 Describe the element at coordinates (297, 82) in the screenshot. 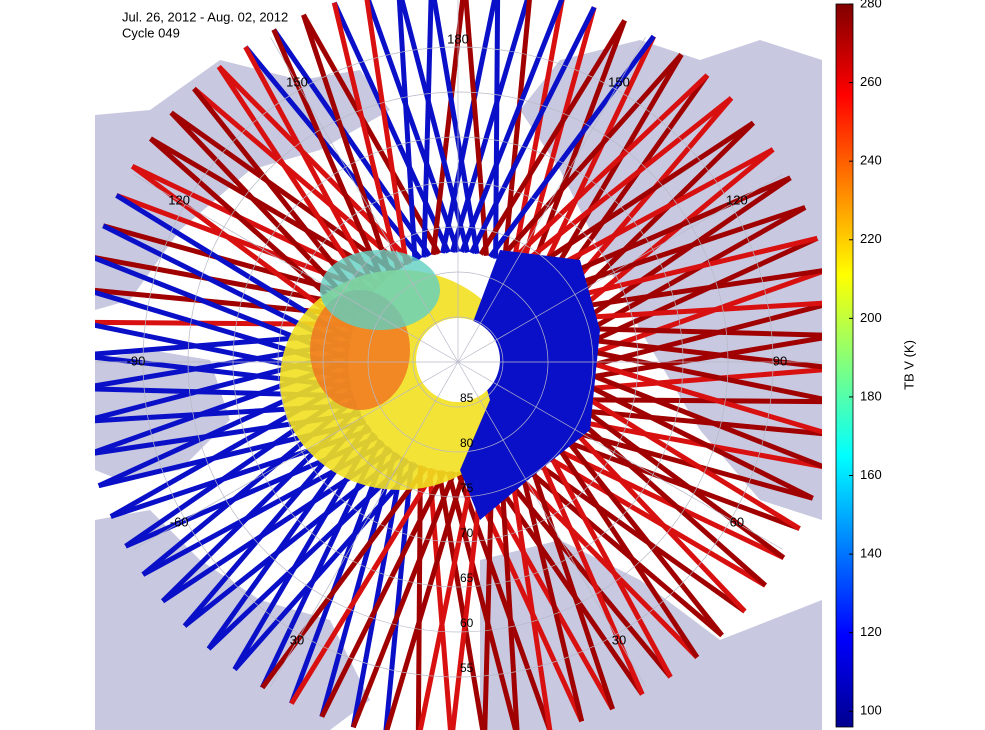

I see `longitude-label: 150` at that location.